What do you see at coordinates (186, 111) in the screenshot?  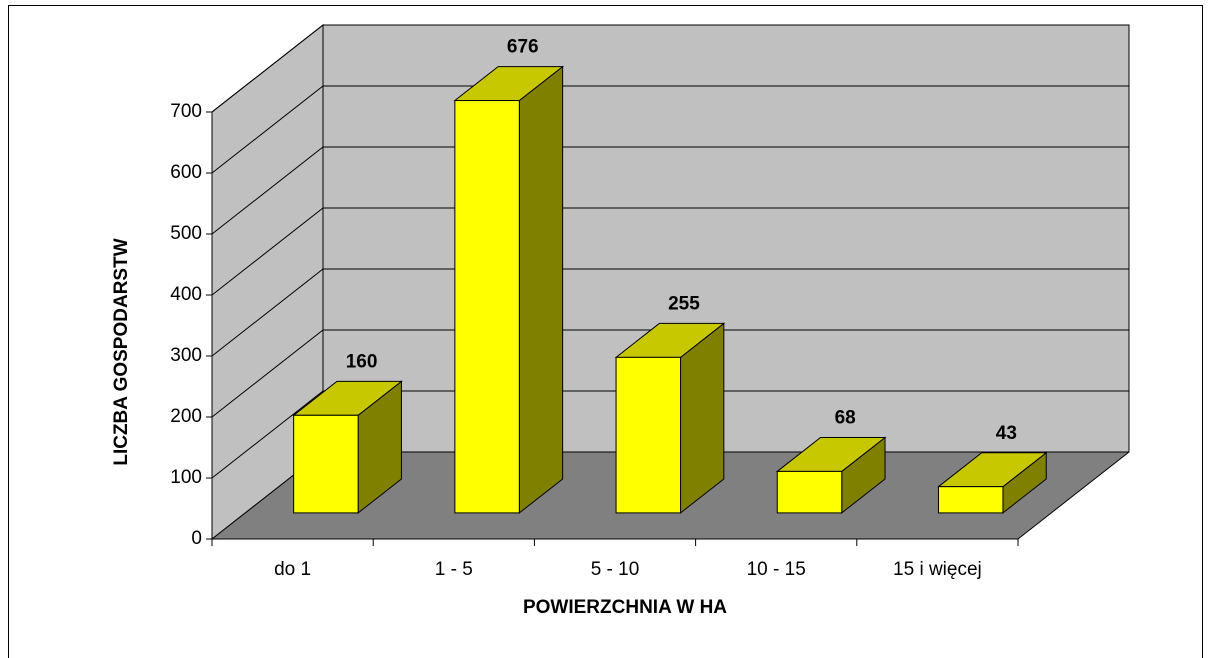 I see `y-tick-label: 700` at bounding box center [186, 111].